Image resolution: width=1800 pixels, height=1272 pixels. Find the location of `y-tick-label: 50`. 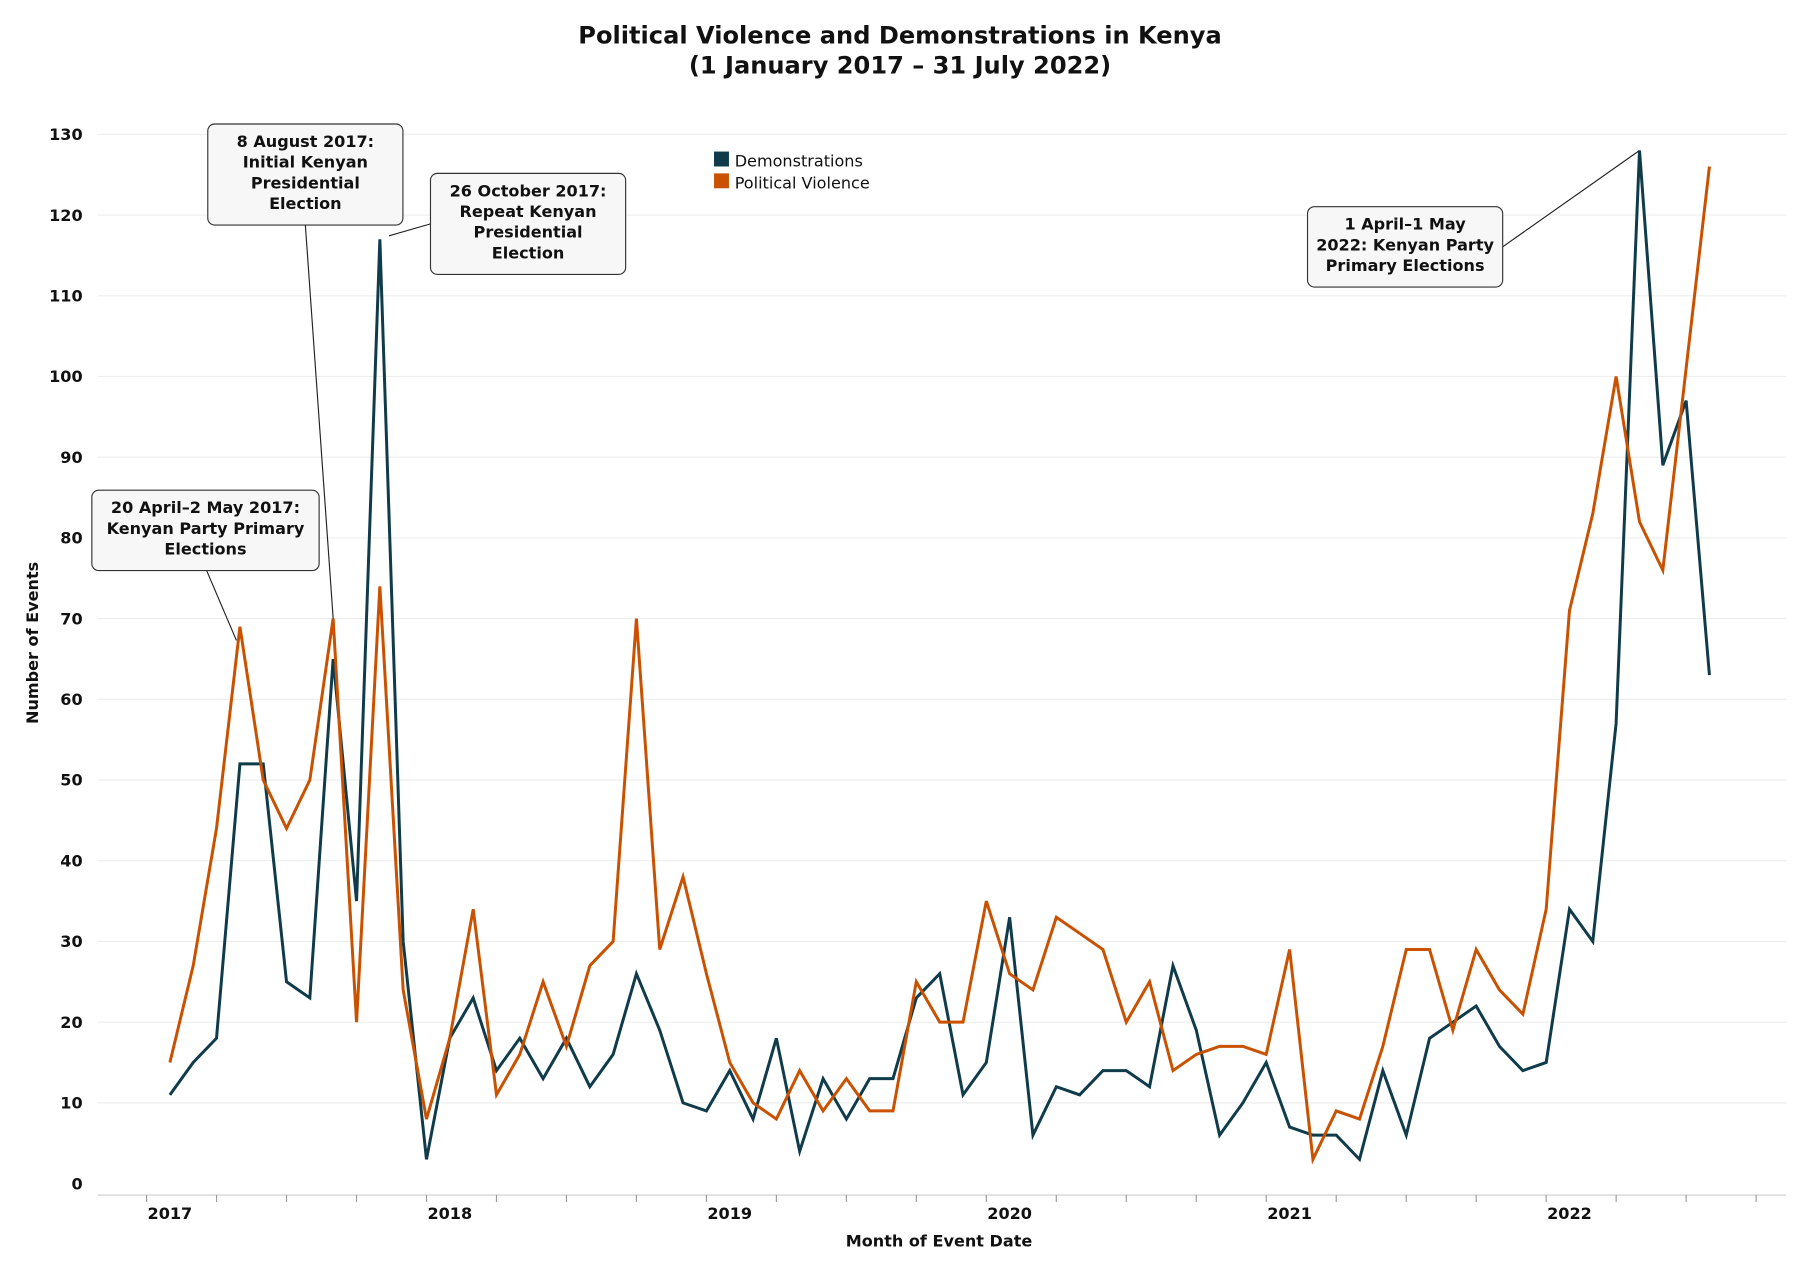

y-tick-label: 50 is located at coordinates (71, 780).